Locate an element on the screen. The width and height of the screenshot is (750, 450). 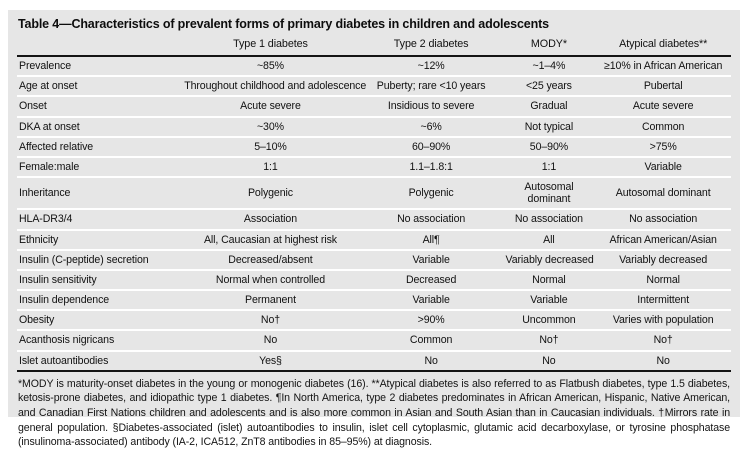
cell: Intermittent is located at coordinates (663, 301).